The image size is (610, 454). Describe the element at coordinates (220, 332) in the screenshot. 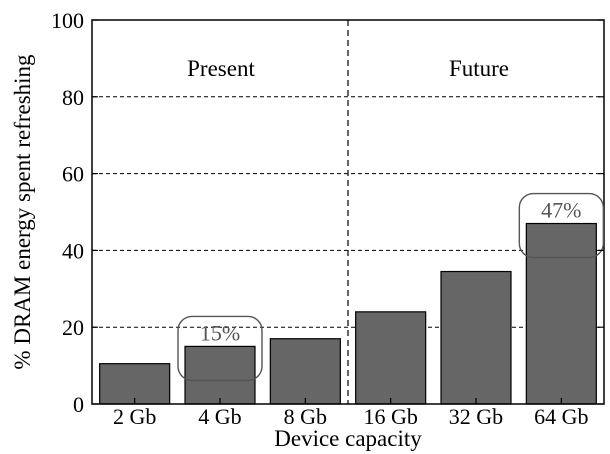

I see `callout-label: 15%` at that location.